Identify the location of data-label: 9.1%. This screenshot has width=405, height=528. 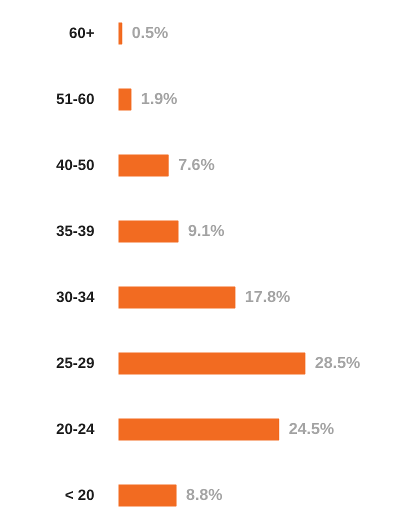
(206, 231).